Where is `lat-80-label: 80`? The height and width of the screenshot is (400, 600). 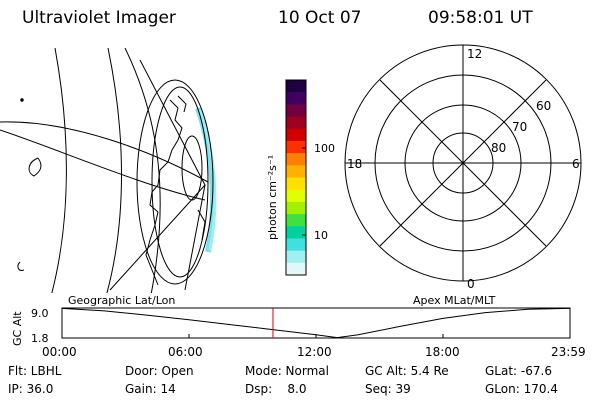
lat-80-label: 80 is located at coordinates (498, 148).